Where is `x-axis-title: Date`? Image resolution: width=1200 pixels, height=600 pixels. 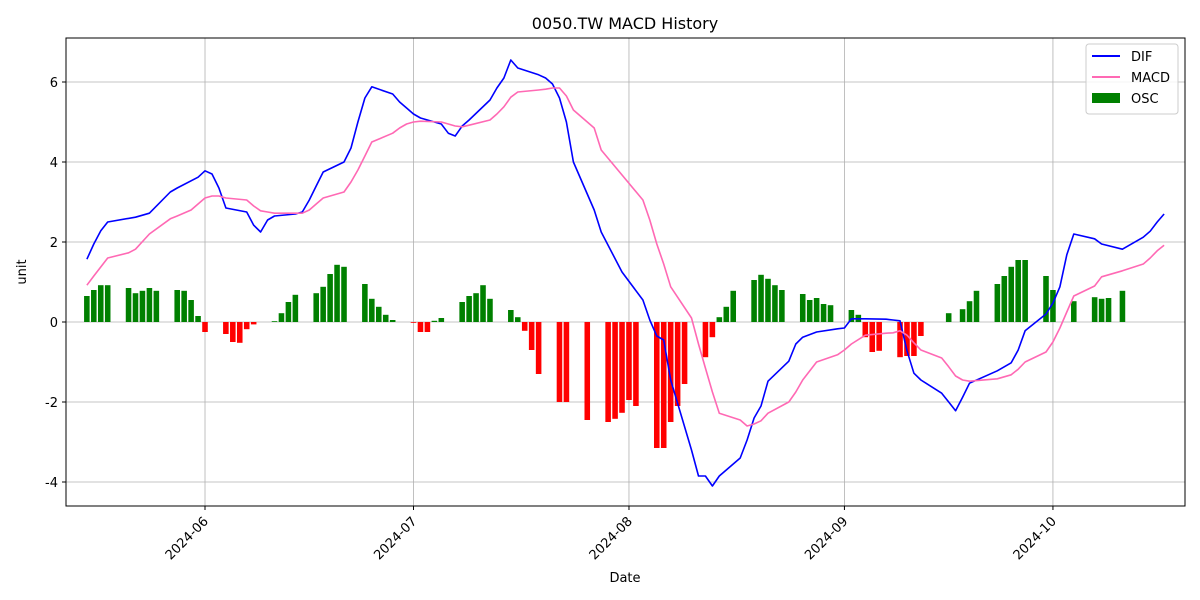 x-axis-title: Date is located at coordinates (624, 578).